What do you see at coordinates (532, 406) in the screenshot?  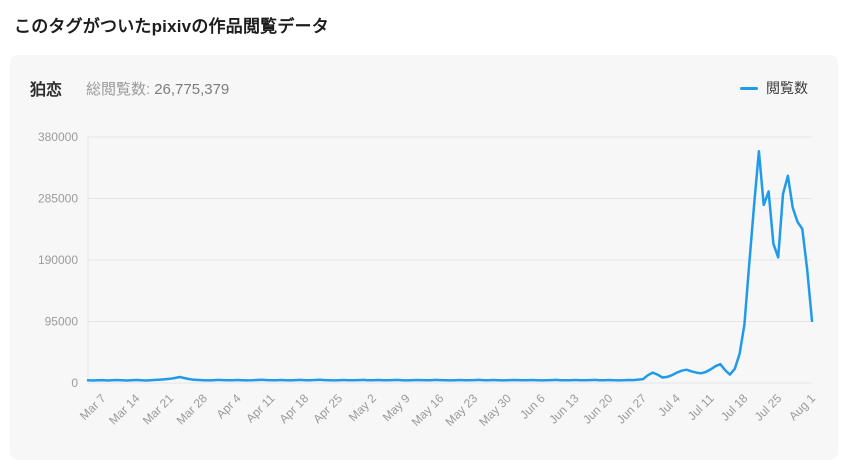 I see `x-tick-label: Jun 6` at bounding box center [532, 406].